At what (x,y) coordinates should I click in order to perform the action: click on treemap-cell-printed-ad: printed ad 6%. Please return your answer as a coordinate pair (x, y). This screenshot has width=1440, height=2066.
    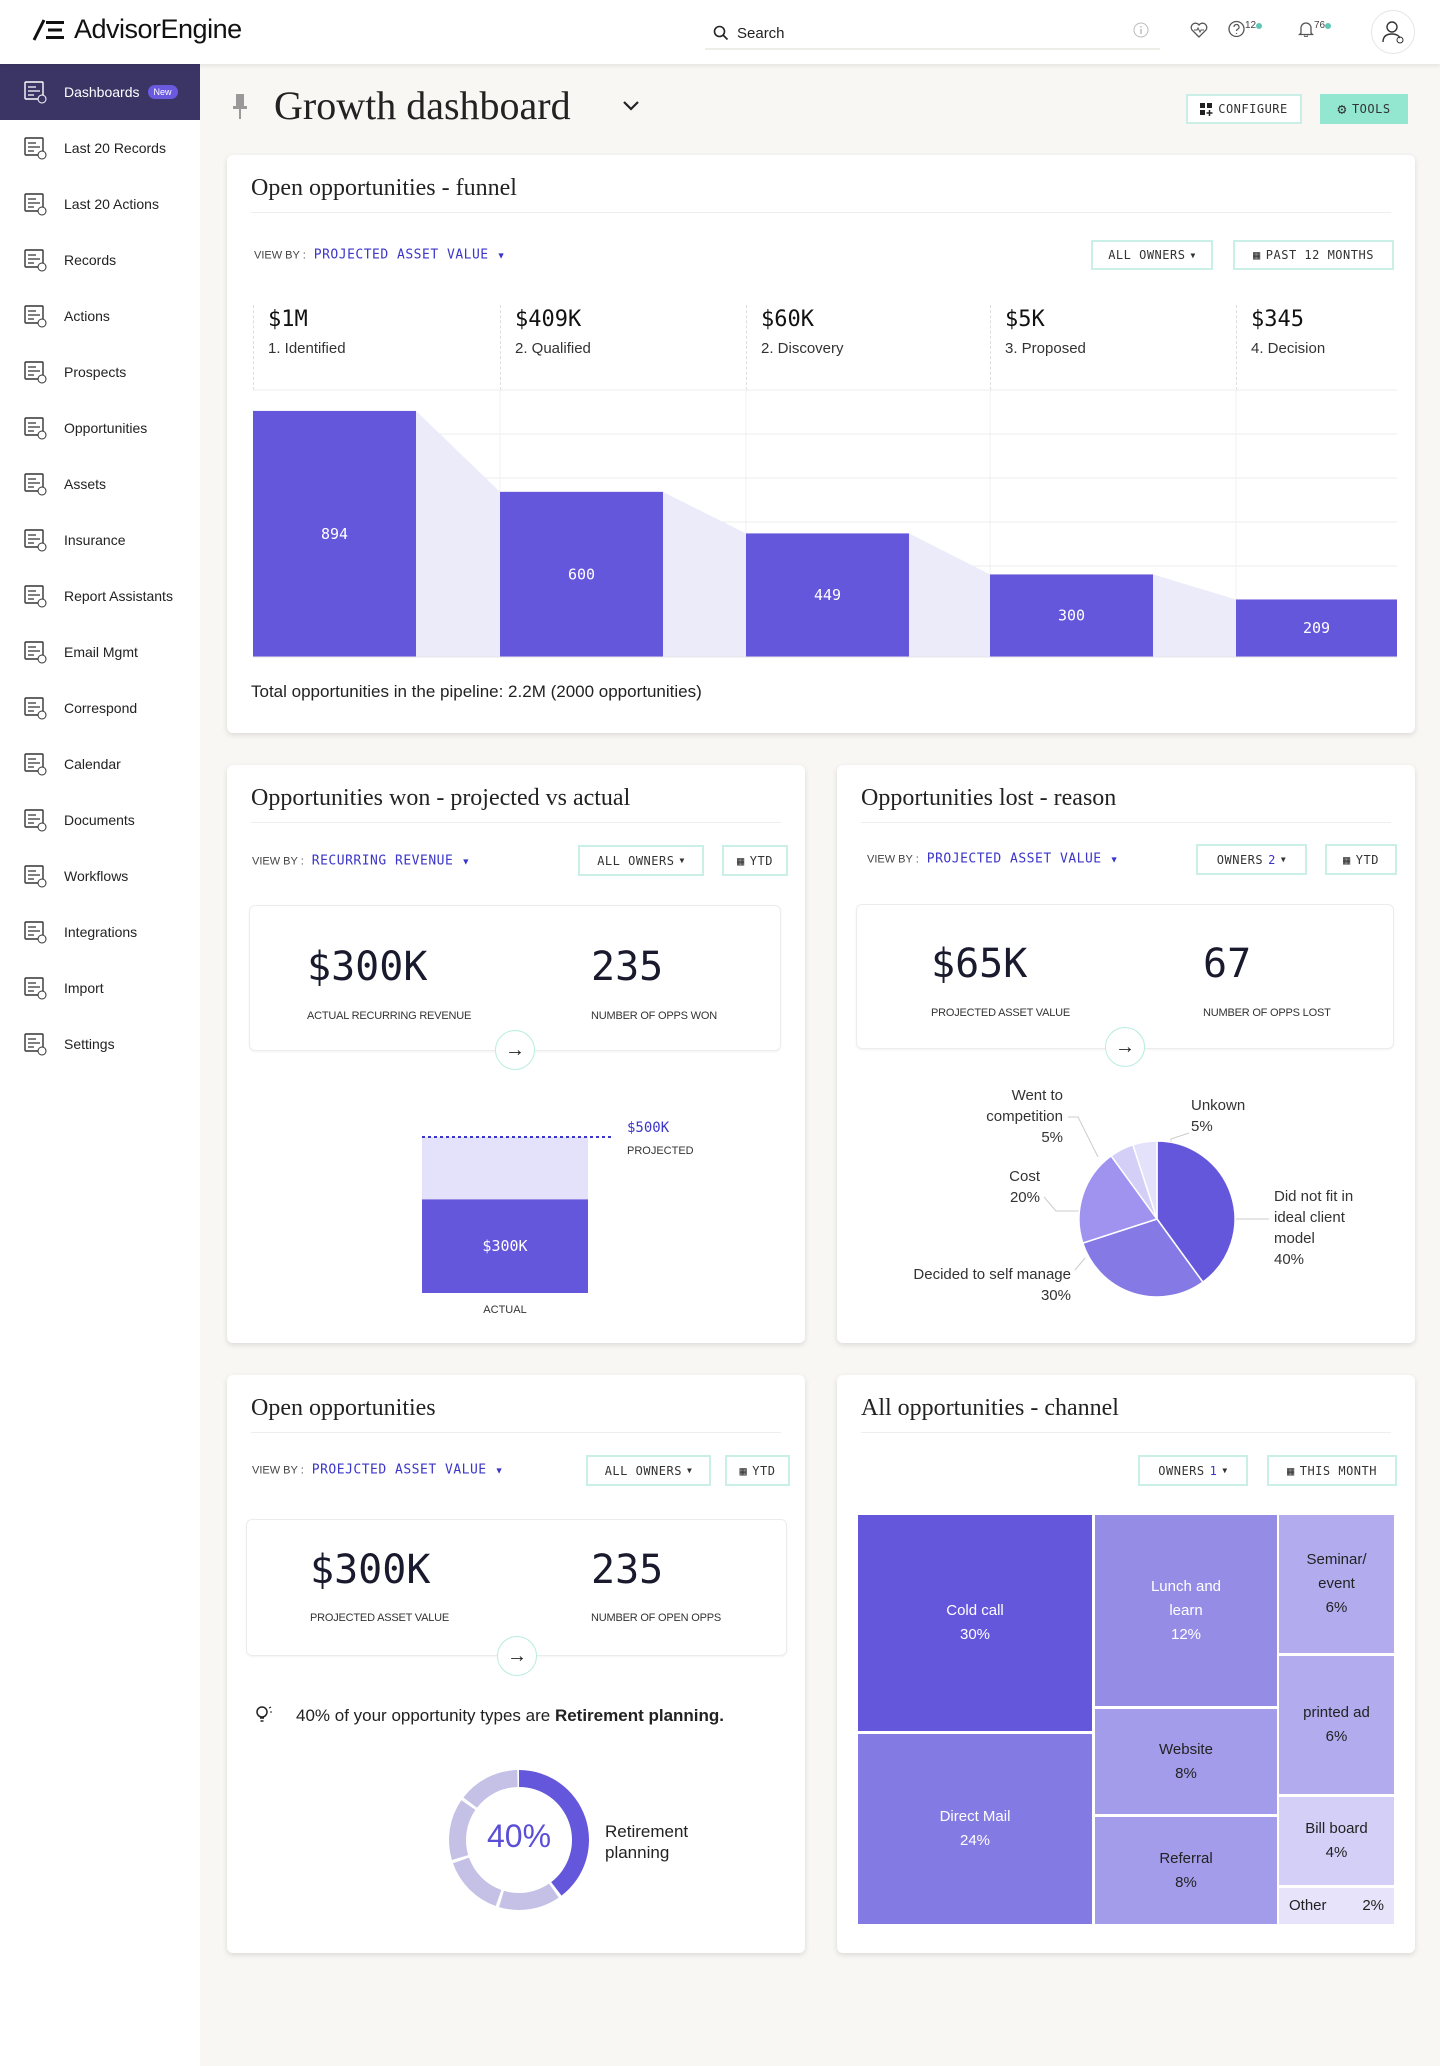
    Looking at the image, I should click on (1336, 1725).